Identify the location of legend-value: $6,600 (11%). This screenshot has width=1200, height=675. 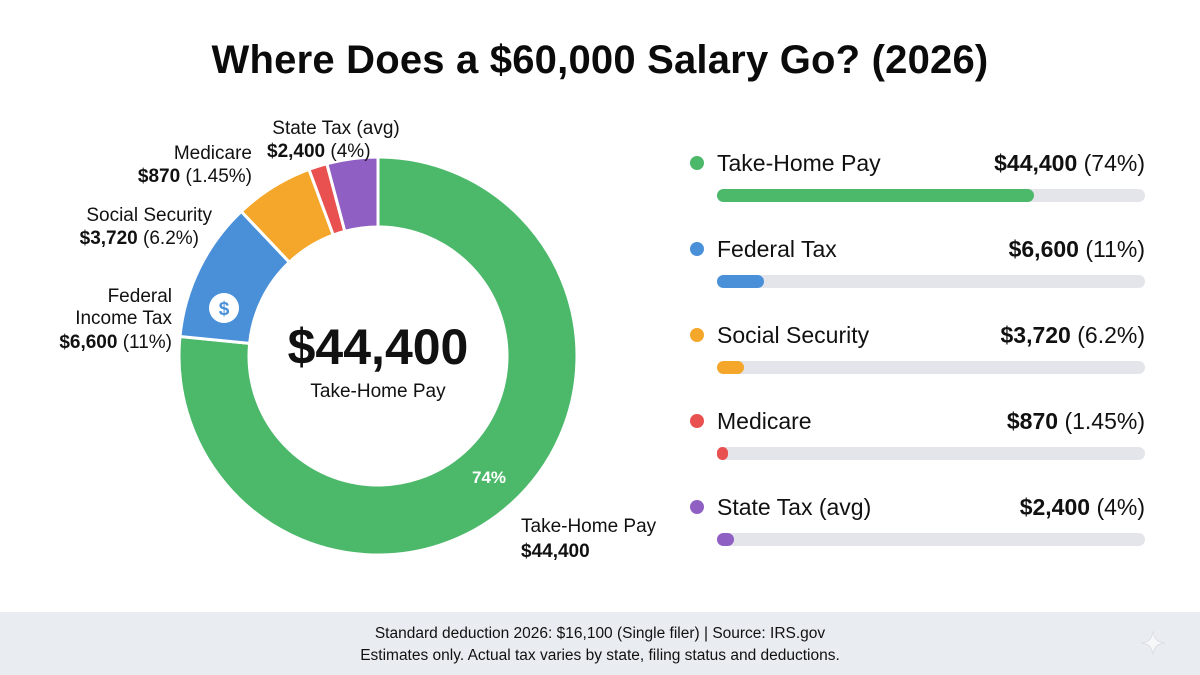
(1077, 249).